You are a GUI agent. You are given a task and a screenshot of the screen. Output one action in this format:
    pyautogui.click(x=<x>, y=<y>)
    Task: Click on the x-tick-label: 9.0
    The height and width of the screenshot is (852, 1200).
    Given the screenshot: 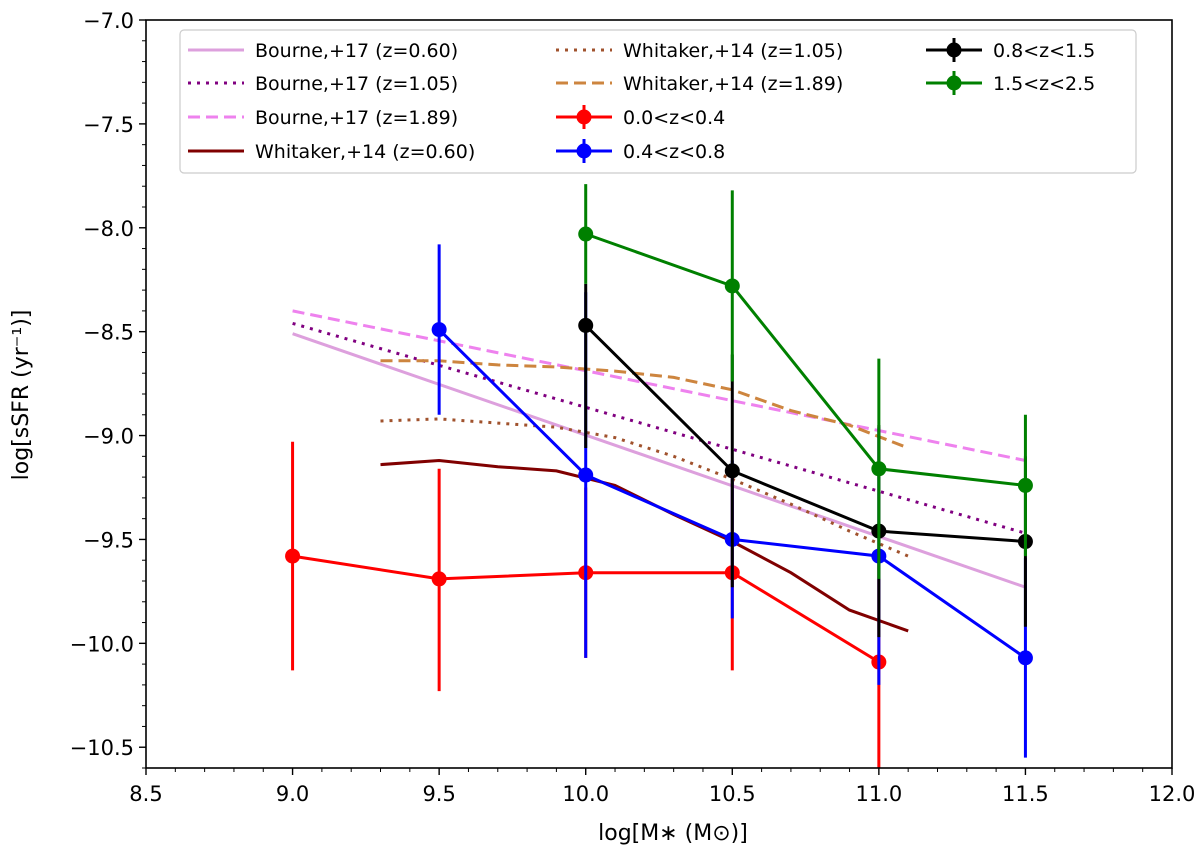 What is the action you would take?
    pyautogui.click(x=292, y=794)
    